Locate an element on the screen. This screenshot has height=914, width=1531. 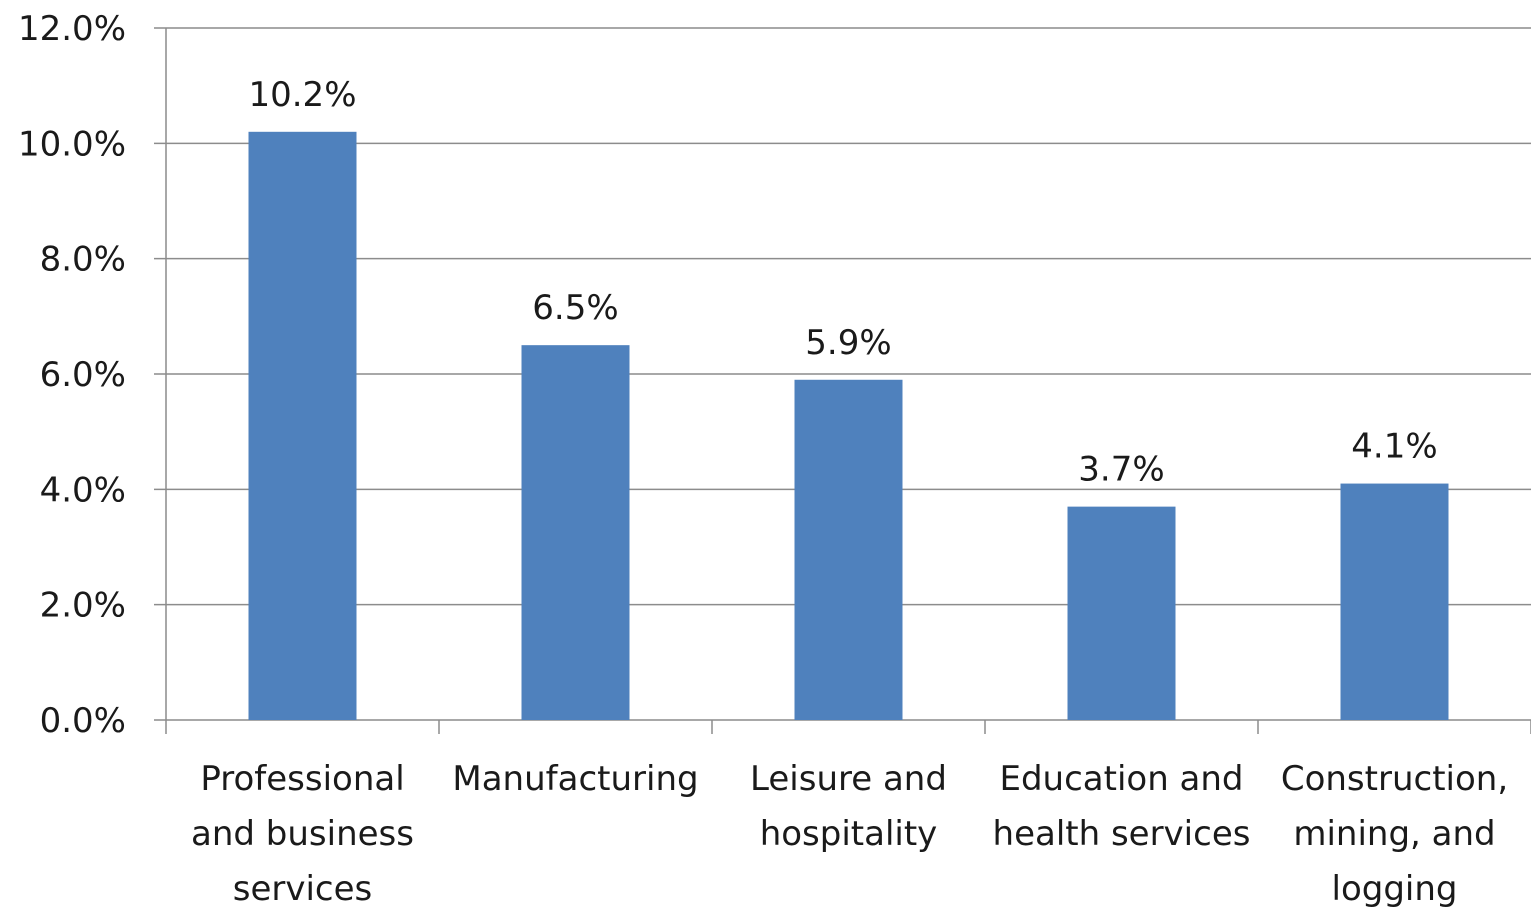
data-label: 4.1% is located at coordinates (1394, 447).